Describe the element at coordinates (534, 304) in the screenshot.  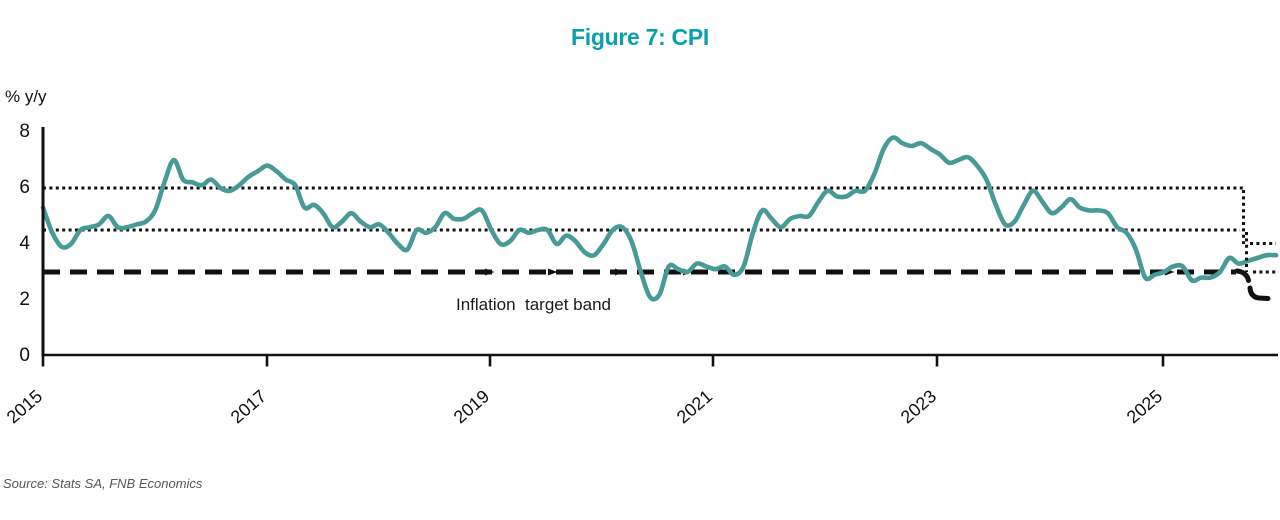
I see `target-band-annotation: Inflation target band` at that location.